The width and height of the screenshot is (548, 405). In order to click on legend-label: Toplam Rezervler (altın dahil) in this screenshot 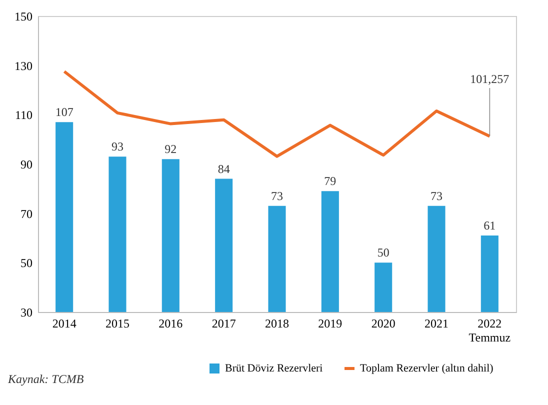, I will do `click(427, 368)`.